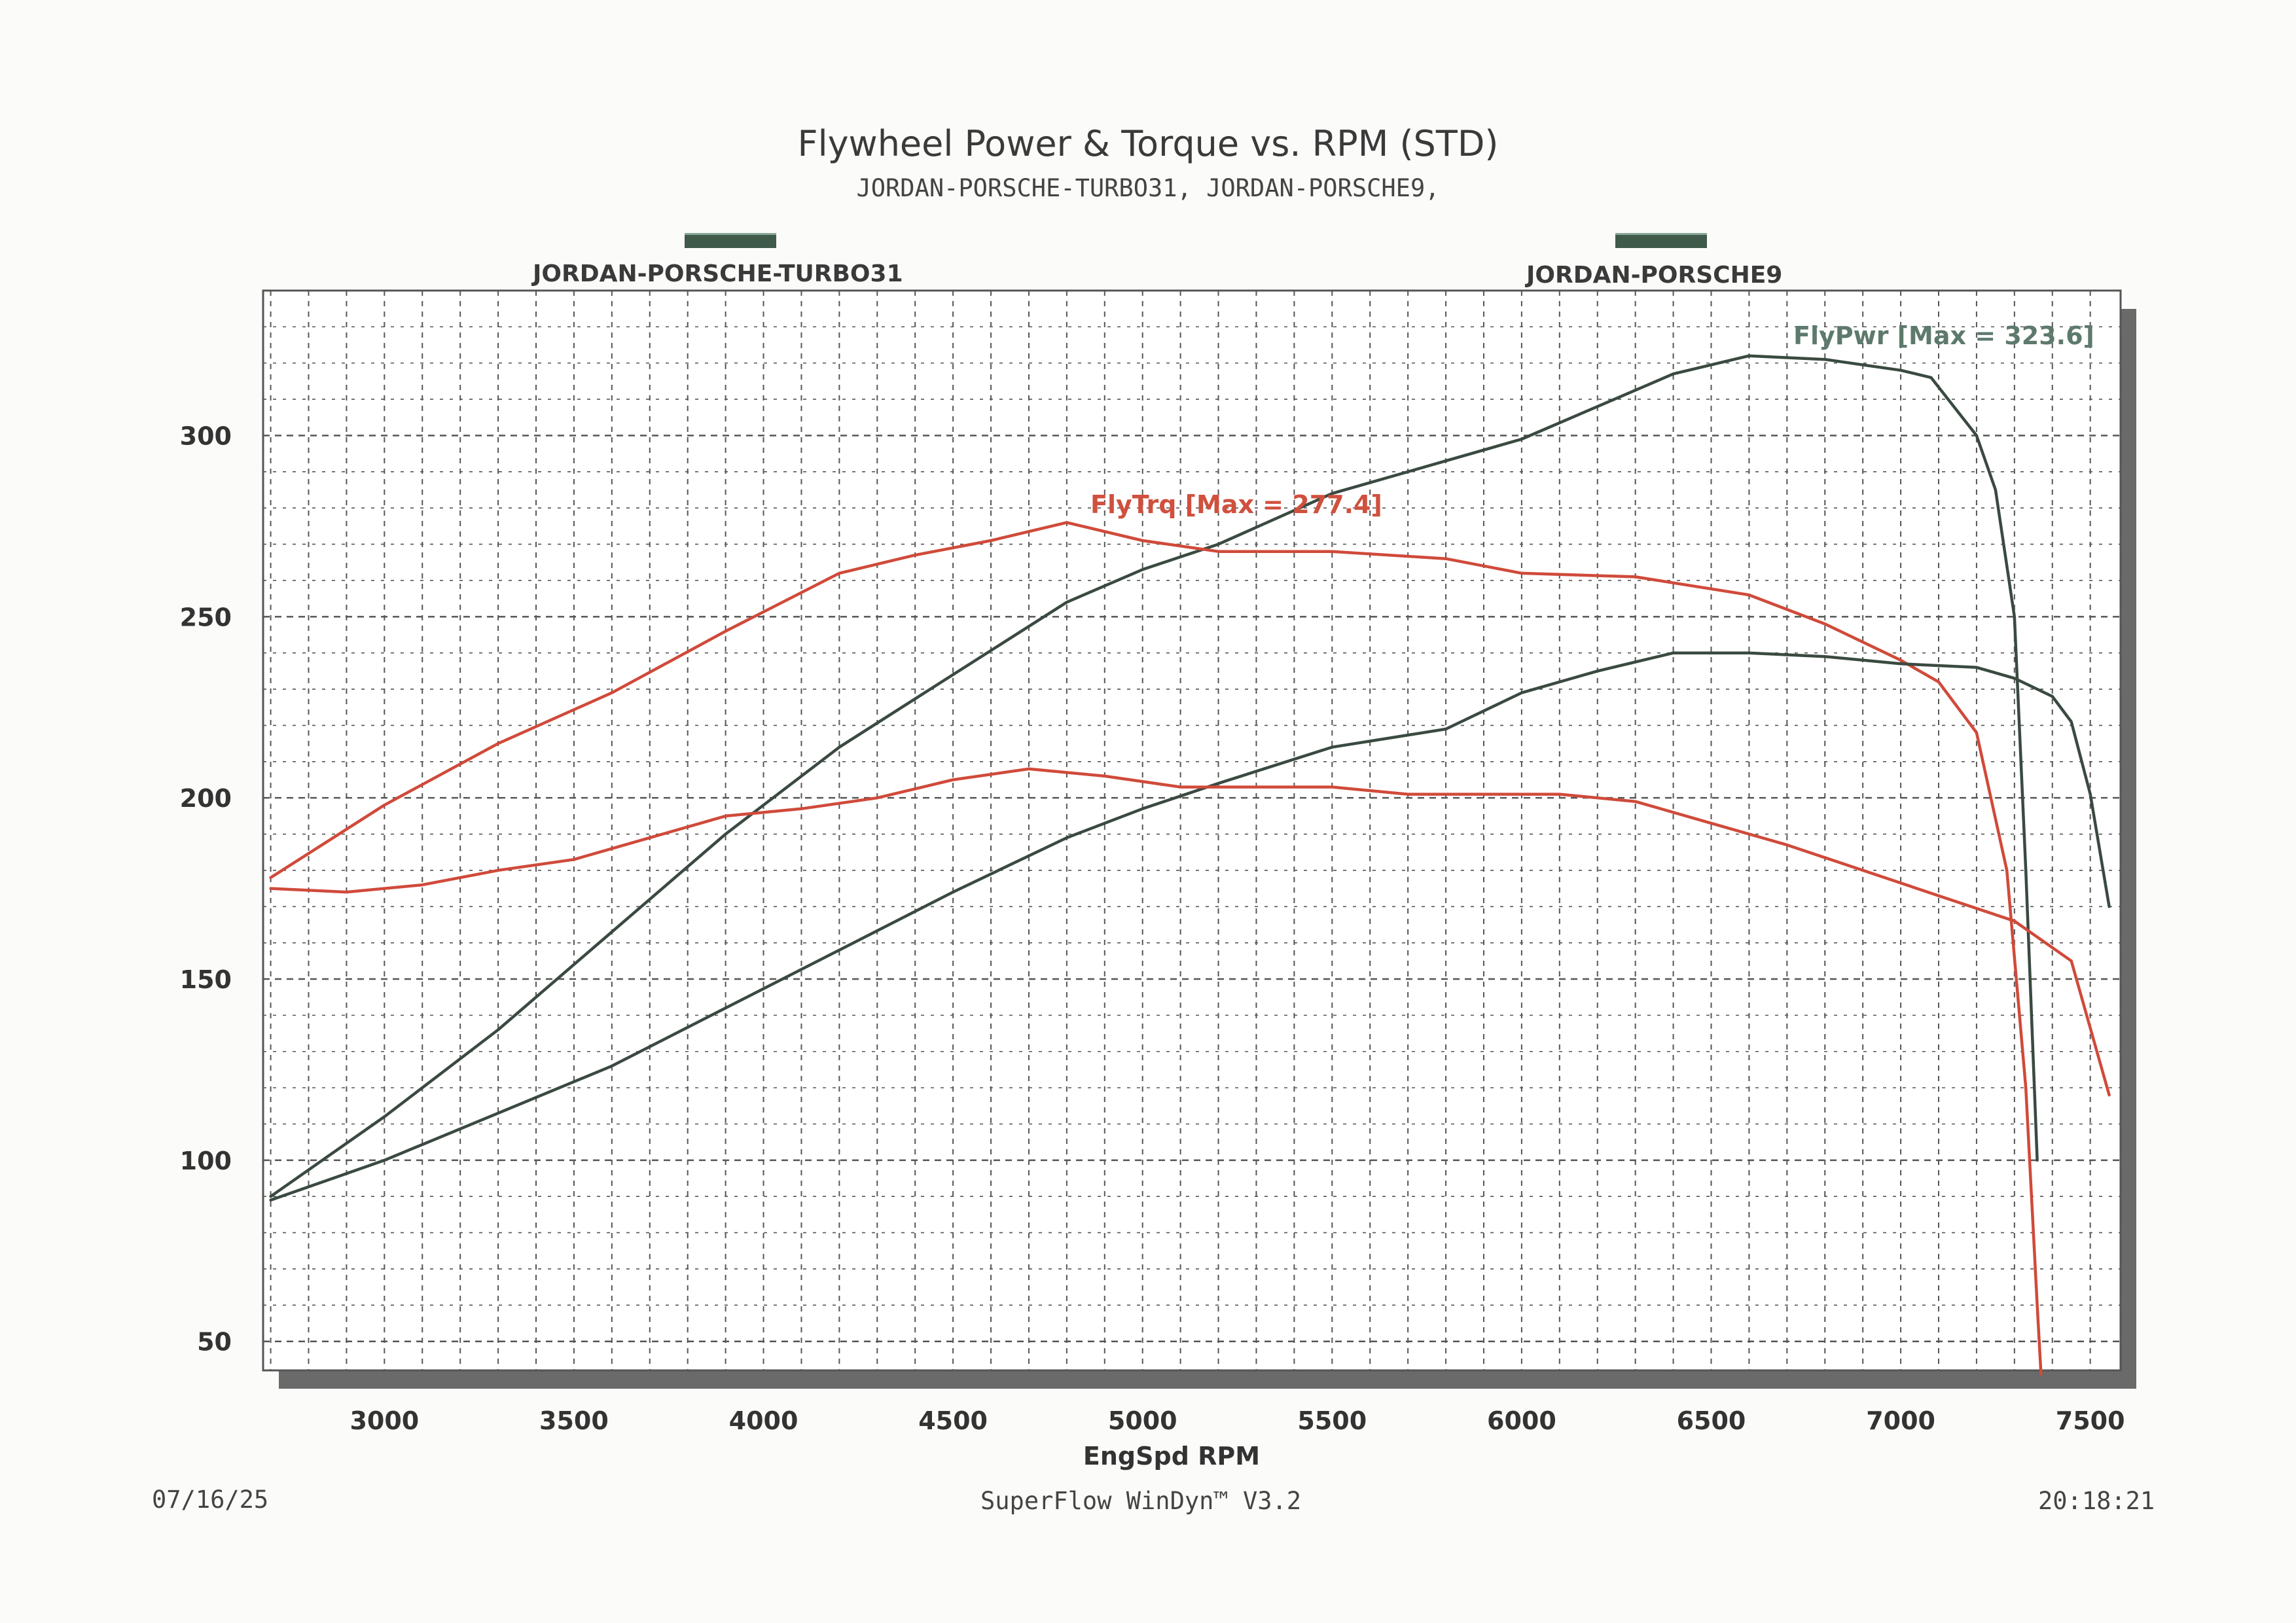  I want to click on legend-label-porsche9: JORDAN-PORSCHE9, so click(1654, 275).